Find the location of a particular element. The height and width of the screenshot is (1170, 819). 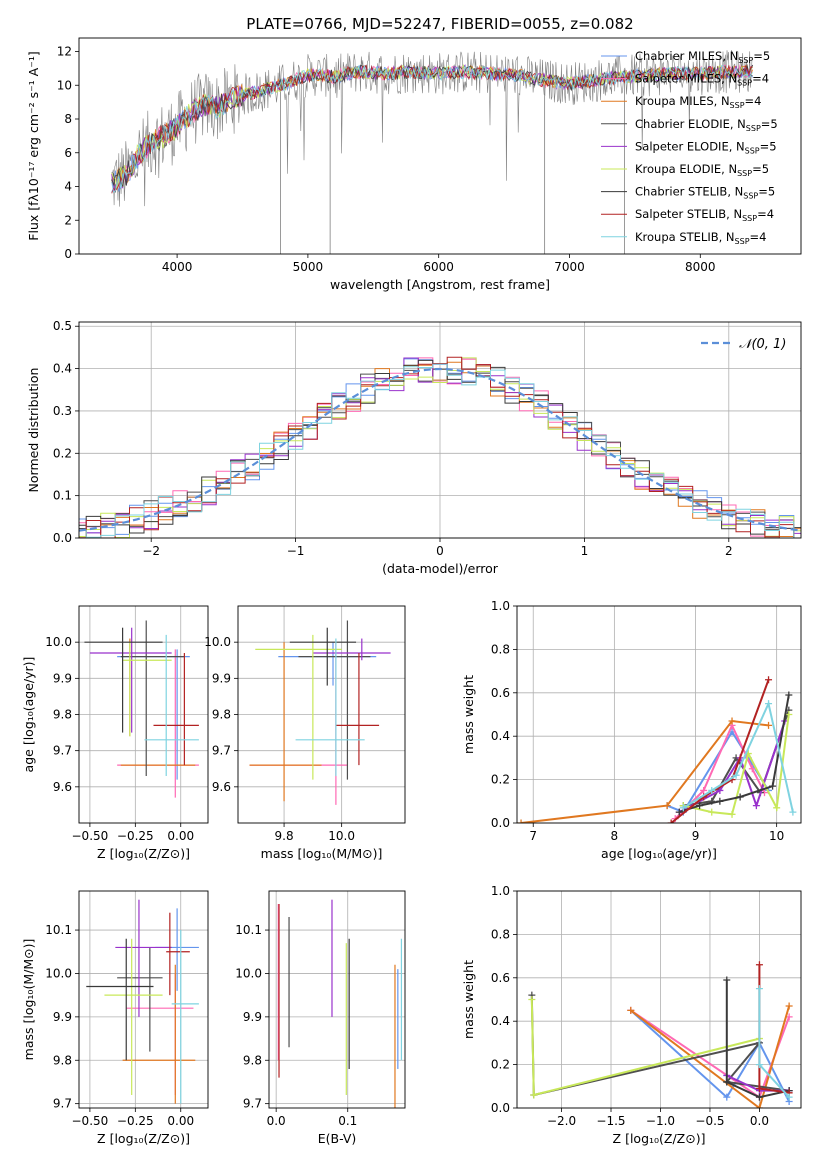

y-tick-label: 8 is located at coordinates (68, 119).